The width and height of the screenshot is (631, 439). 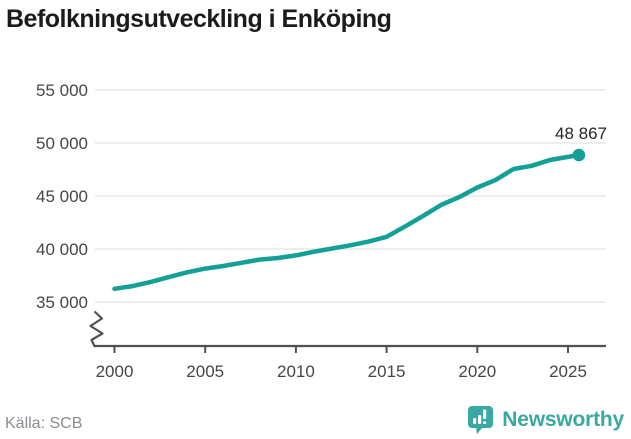 What do you see at coordinates (579, 155) in the screenshot?
I see `latest-value-dot` at bounding box center [579, 155].